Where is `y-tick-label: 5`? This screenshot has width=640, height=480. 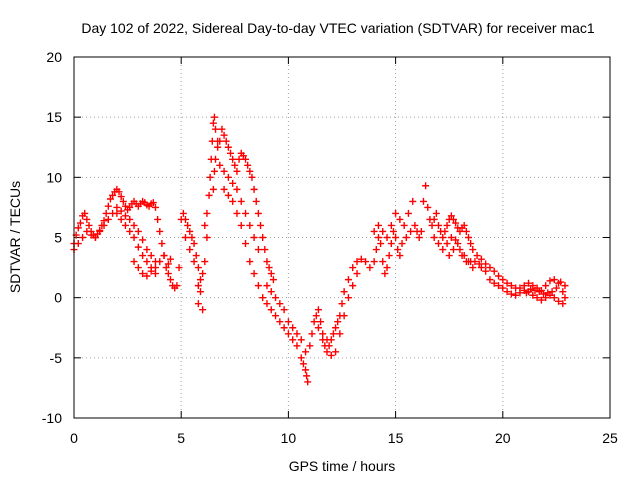 y-tick-label: 5 is located at coordinates (58, 238).